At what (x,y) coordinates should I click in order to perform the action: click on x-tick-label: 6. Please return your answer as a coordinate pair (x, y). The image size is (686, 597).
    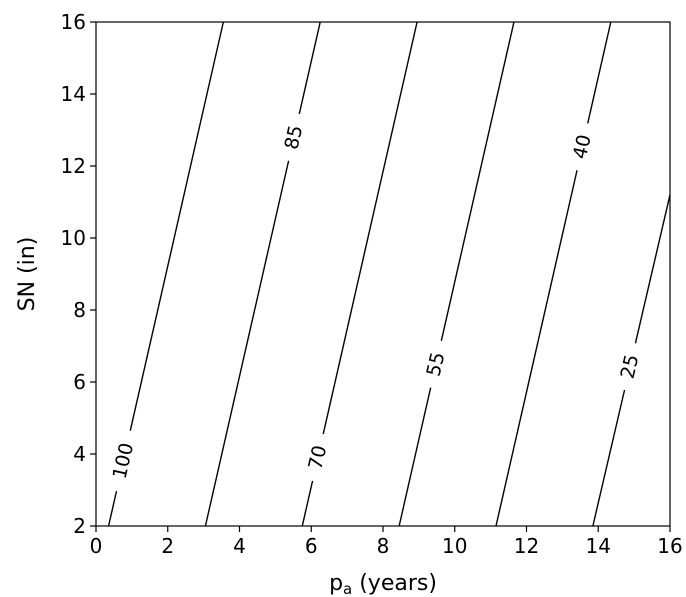
    Looking at the image, I should click on (311, 546).